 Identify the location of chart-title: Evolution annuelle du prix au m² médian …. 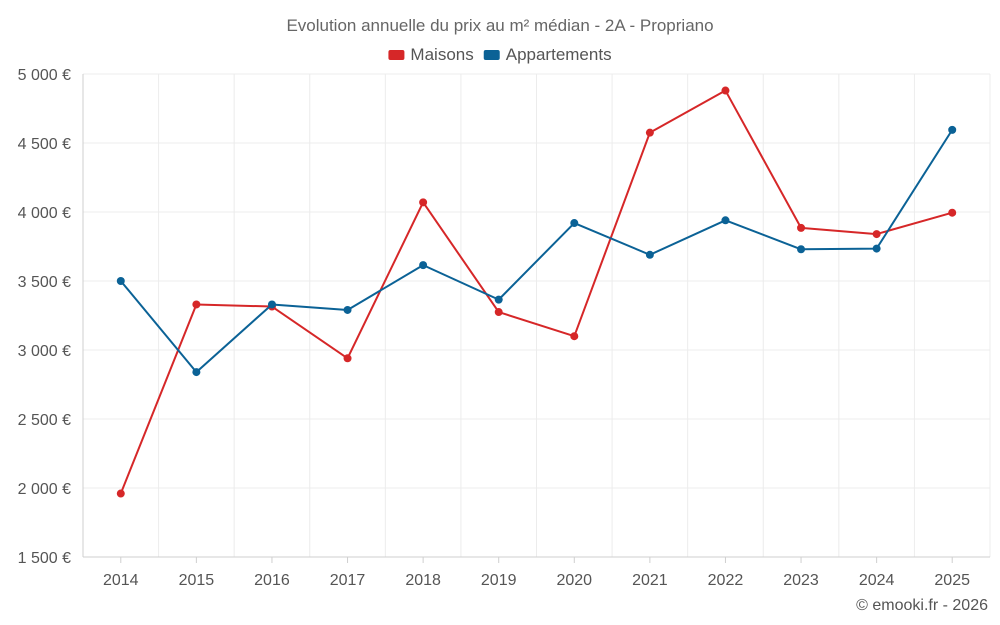
(499, 25).